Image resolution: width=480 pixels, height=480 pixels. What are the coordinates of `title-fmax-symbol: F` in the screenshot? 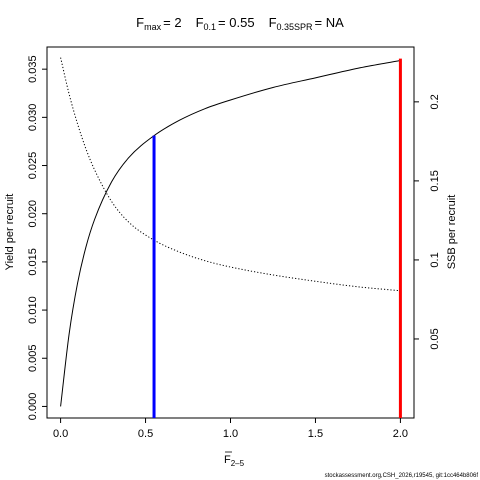 It's located at (140, 22).